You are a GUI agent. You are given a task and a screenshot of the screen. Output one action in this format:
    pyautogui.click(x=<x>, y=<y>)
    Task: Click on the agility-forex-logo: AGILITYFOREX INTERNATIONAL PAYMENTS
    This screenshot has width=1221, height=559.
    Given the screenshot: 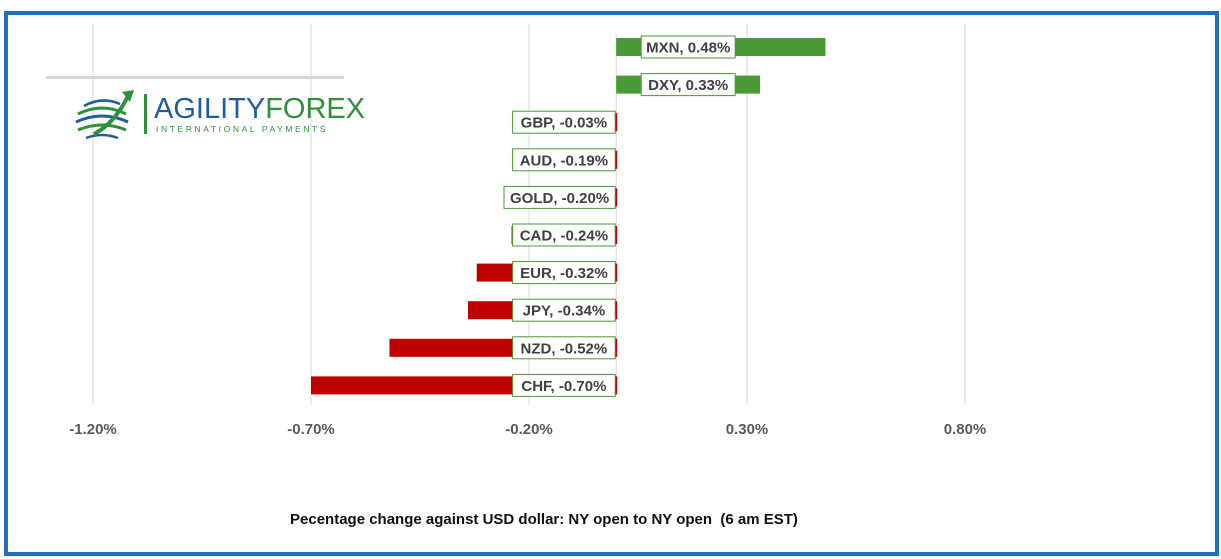 What is the action you would take?
    pyautogui.click(x=205, y=110)
    